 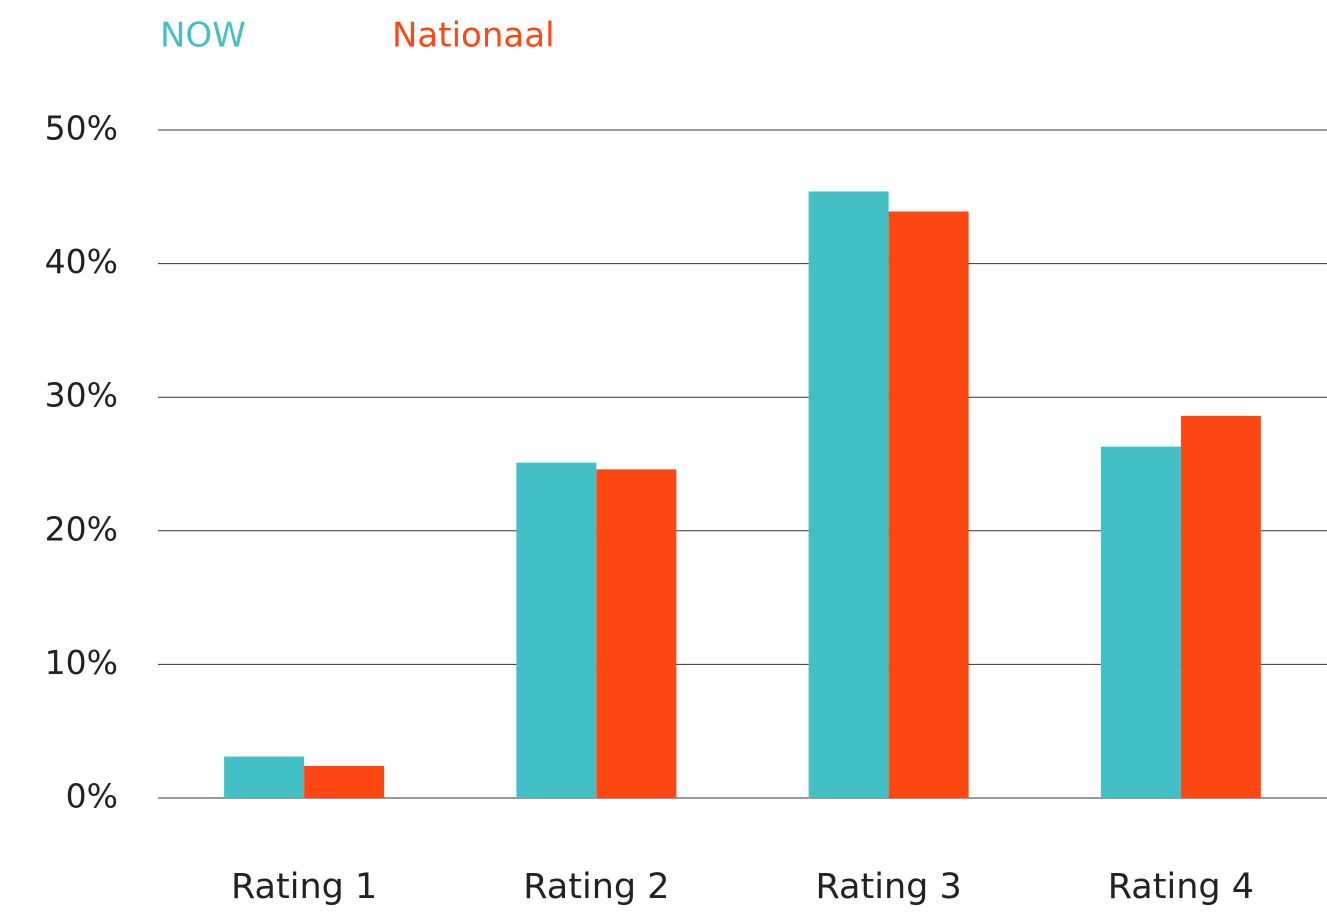 I want to click on y-tick-label: 10%, so click(x=81, y=662).